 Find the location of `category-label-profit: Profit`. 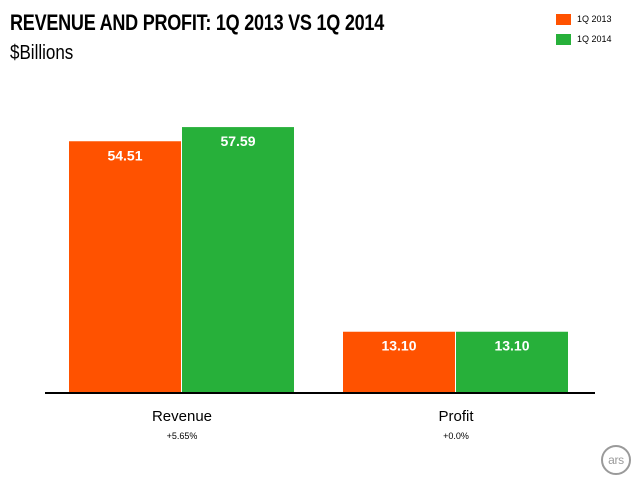

category-label-profit: Profit is located at coordinates (456, 416).